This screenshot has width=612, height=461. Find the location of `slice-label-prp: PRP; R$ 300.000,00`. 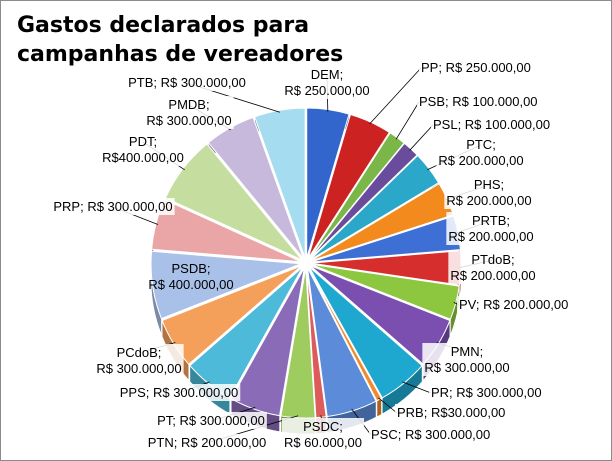

slice-label-prp: PRP; R$ 300.000,00 is located at coordinates (112, 206).